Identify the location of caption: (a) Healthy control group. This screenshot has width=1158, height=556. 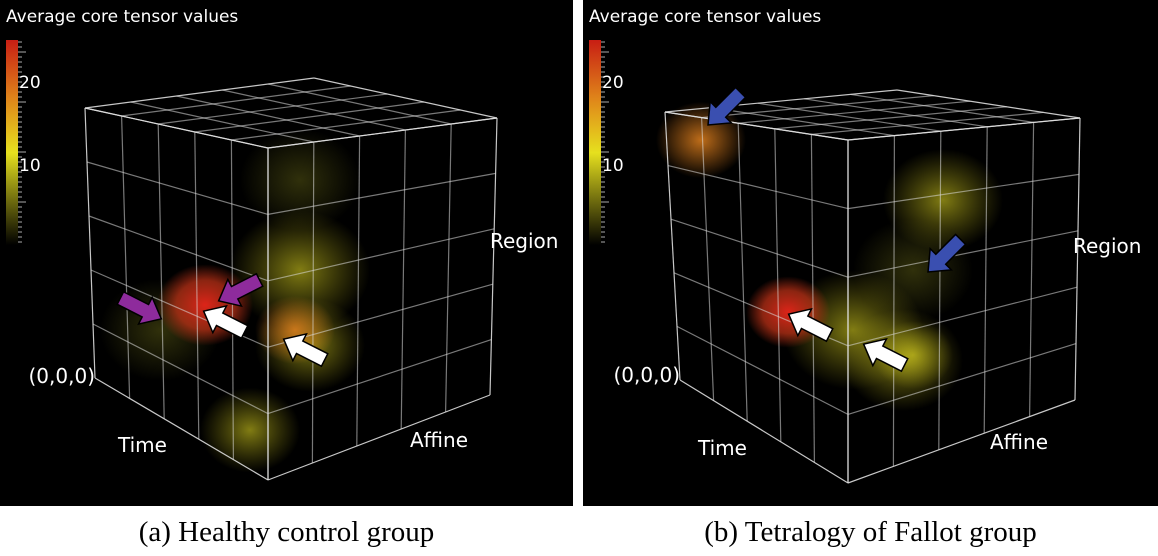
(287, 532).